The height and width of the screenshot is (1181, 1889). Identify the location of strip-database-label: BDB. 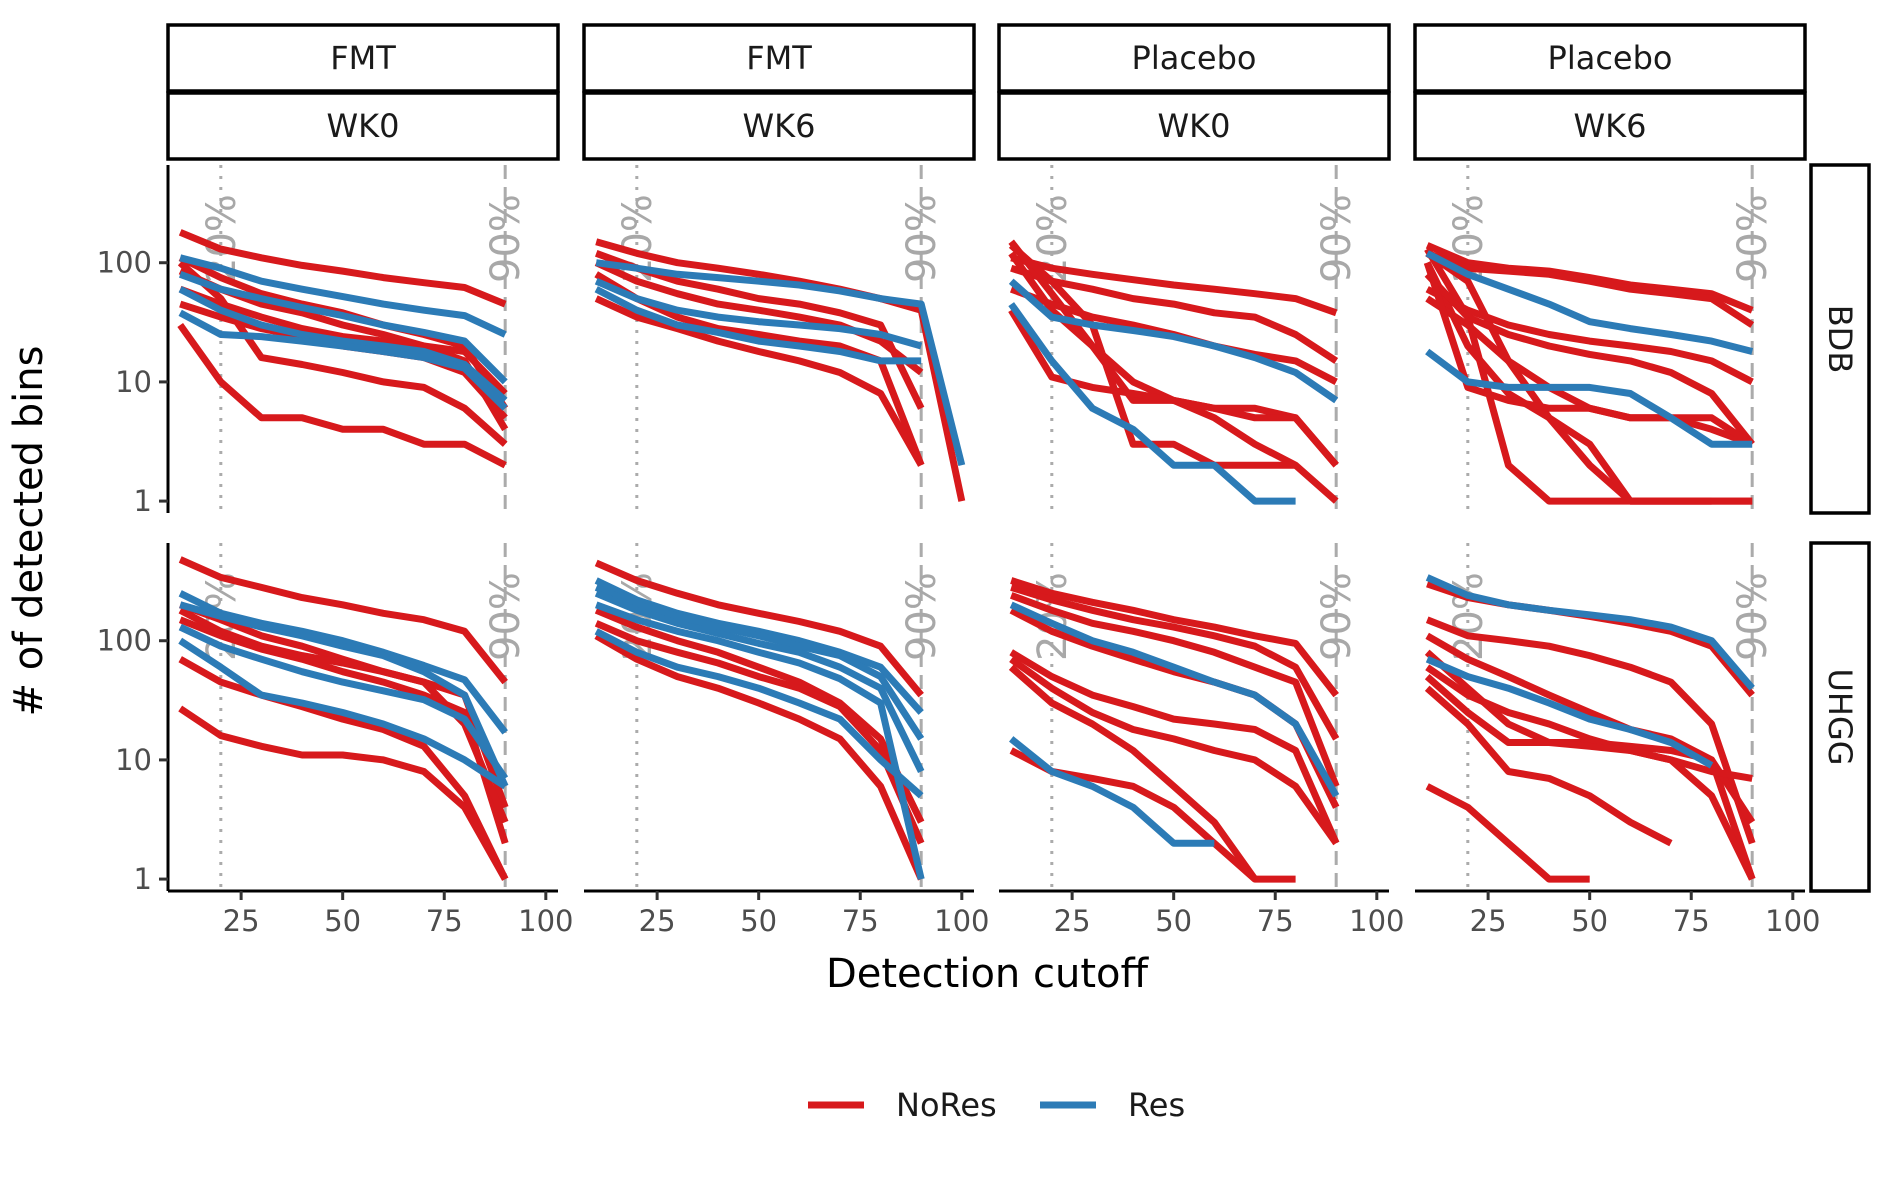
(1840, 339).